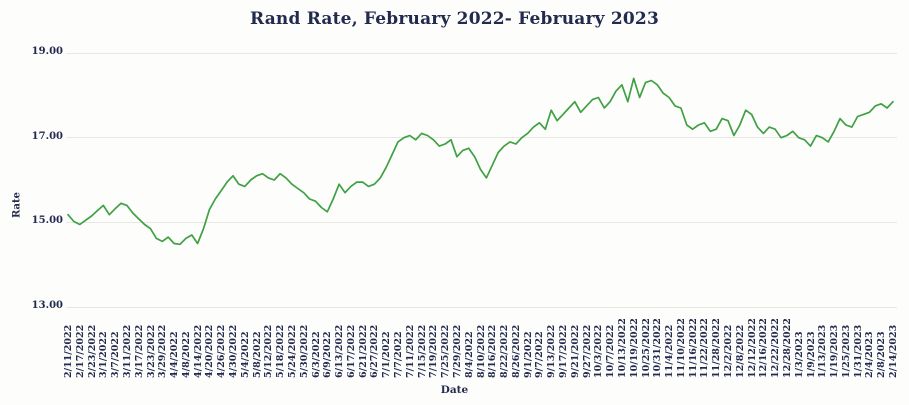  I want to click on y-tick-label: 15.00, so click(47, 221).